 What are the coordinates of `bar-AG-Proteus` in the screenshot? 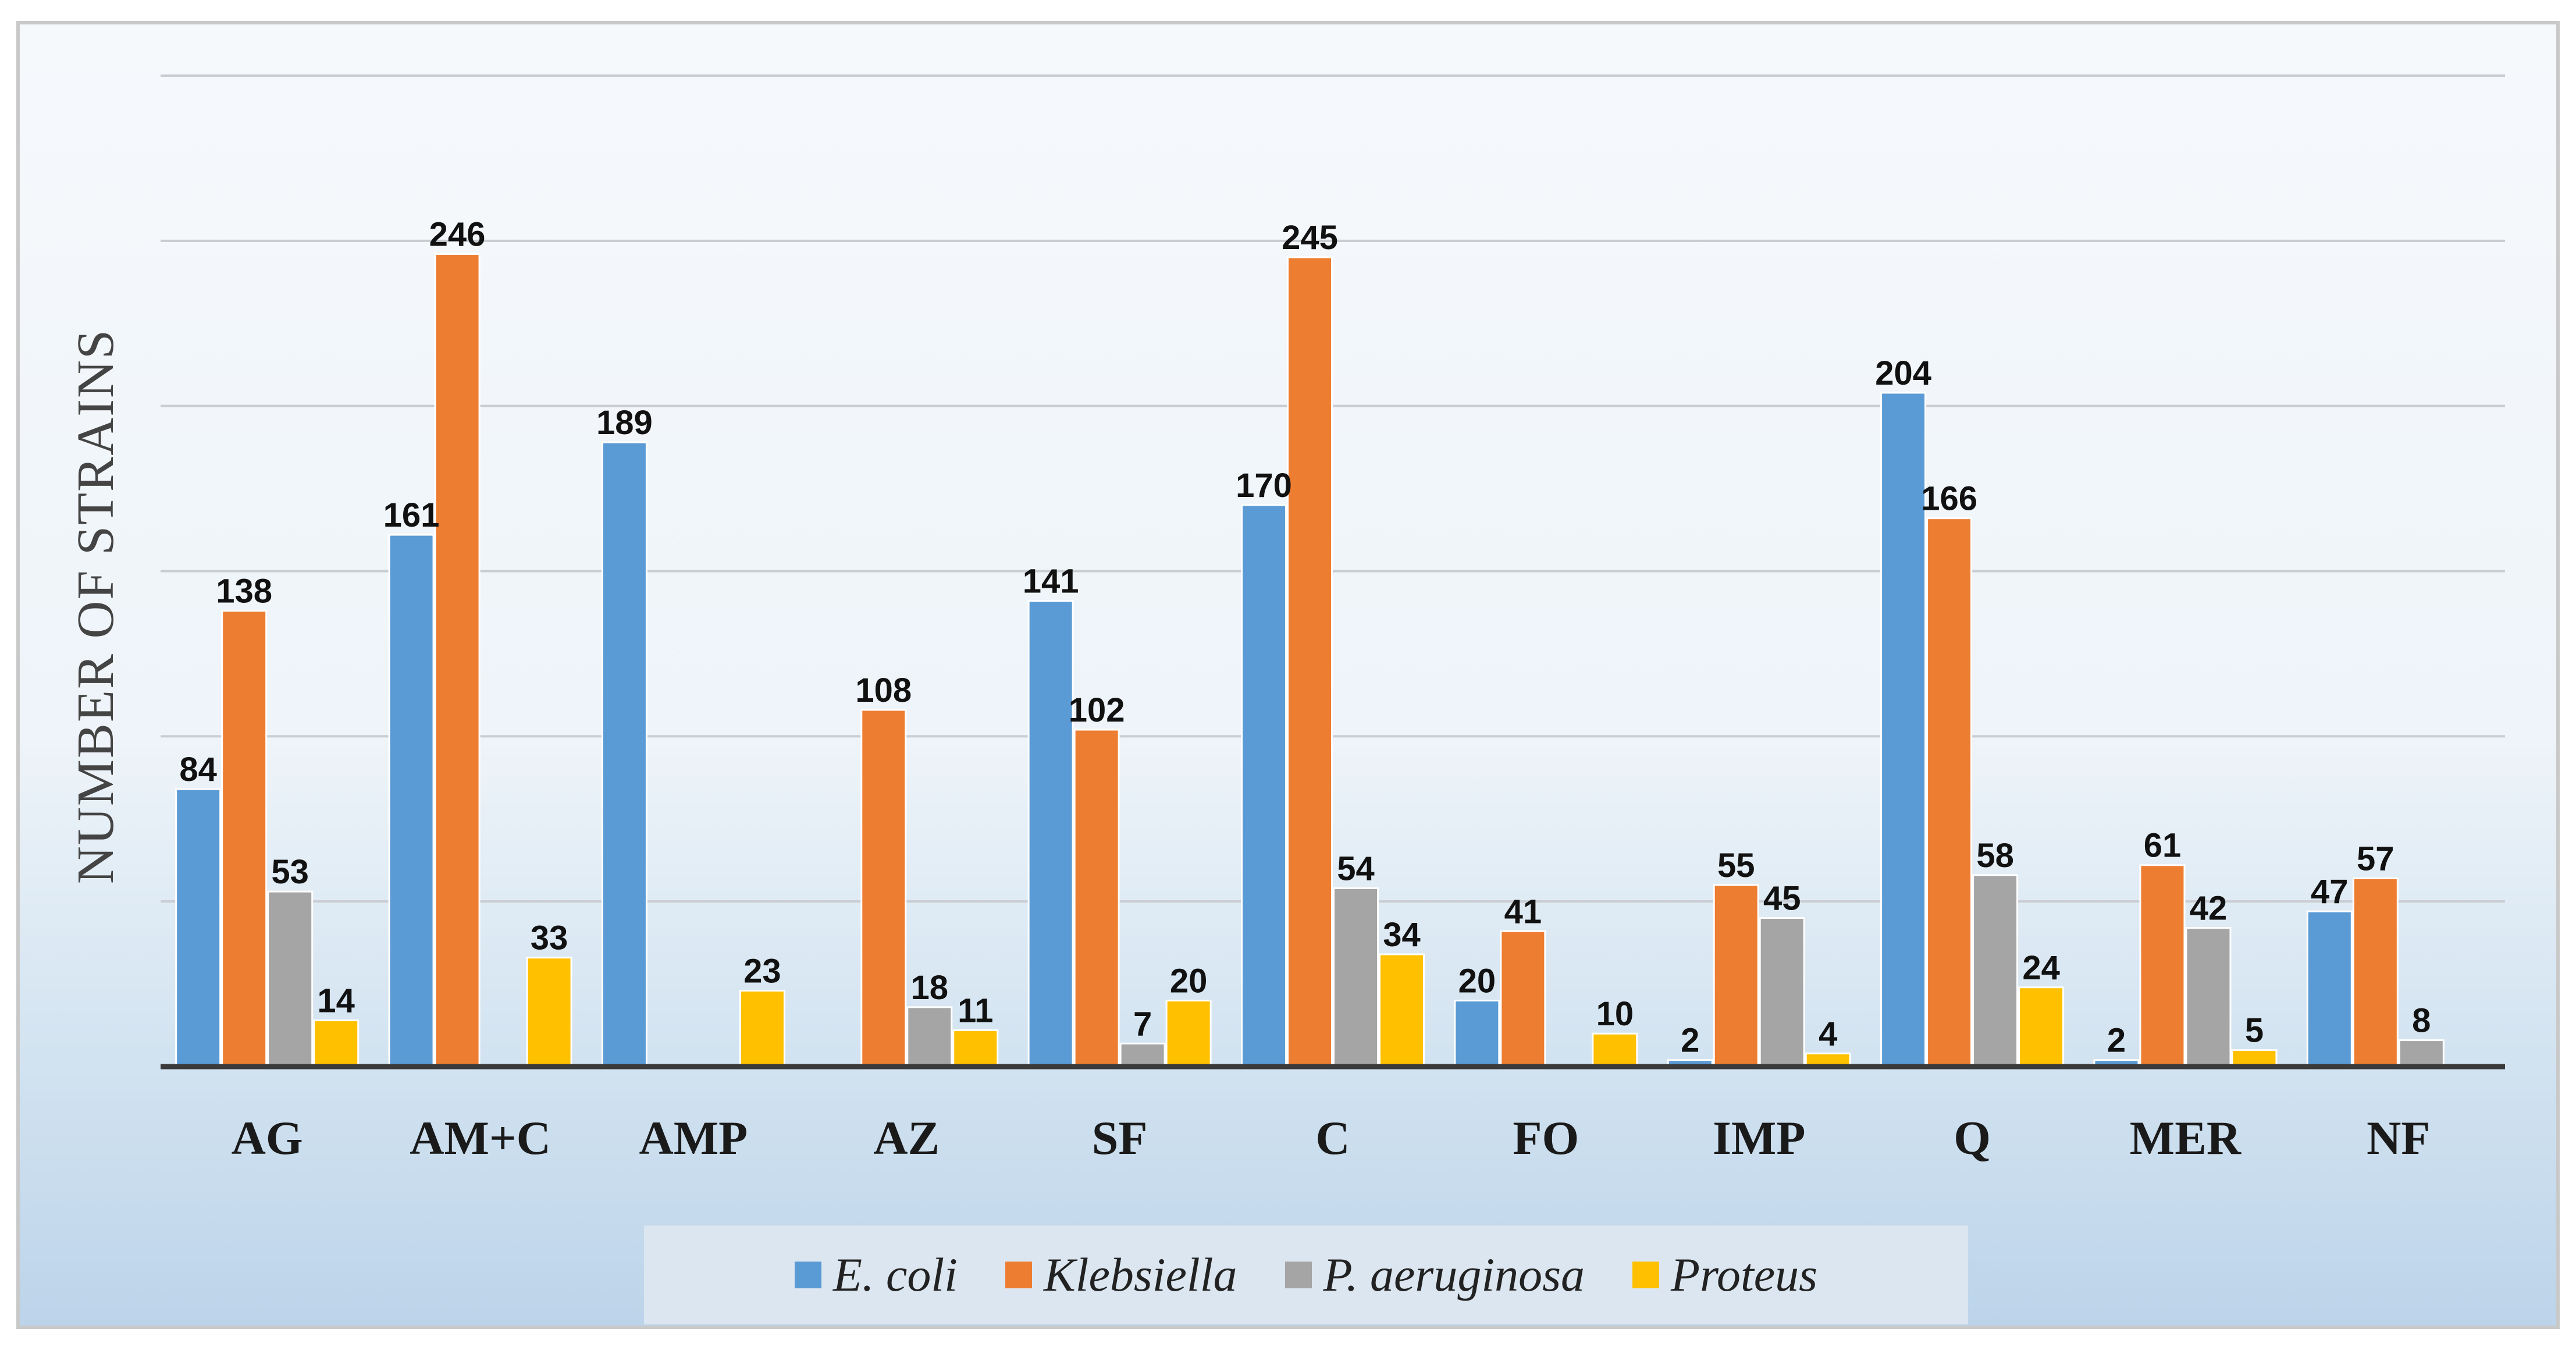 It's located at (336, 1043).